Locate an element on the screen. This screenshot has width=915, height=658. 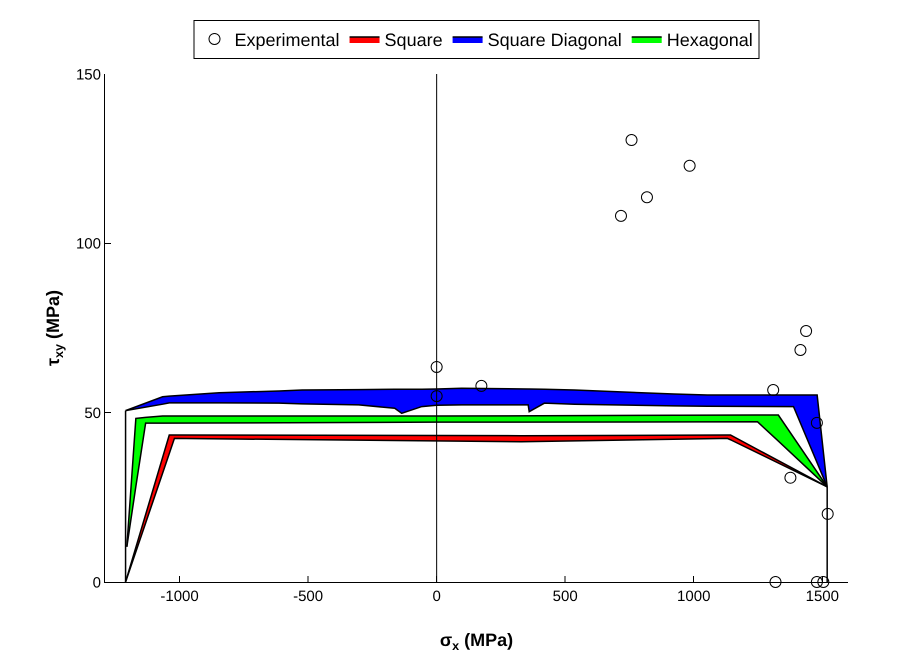
y-tick-label: 150 is located at coordinates (88, 75).